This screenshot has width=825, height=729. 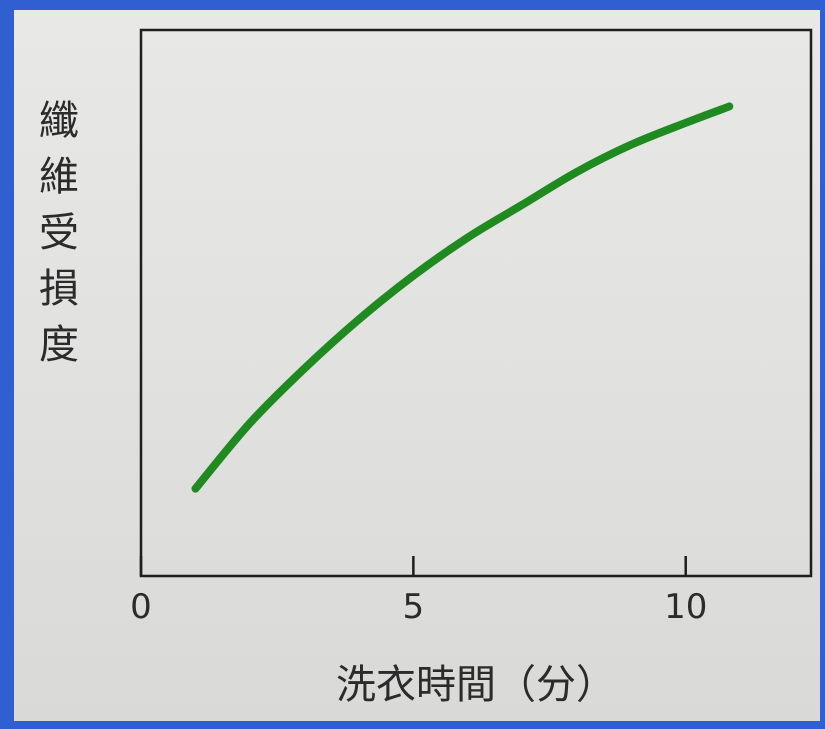 I want to click on x-axis-title: 洗衣時間（分）, so click(x=476, y=685).